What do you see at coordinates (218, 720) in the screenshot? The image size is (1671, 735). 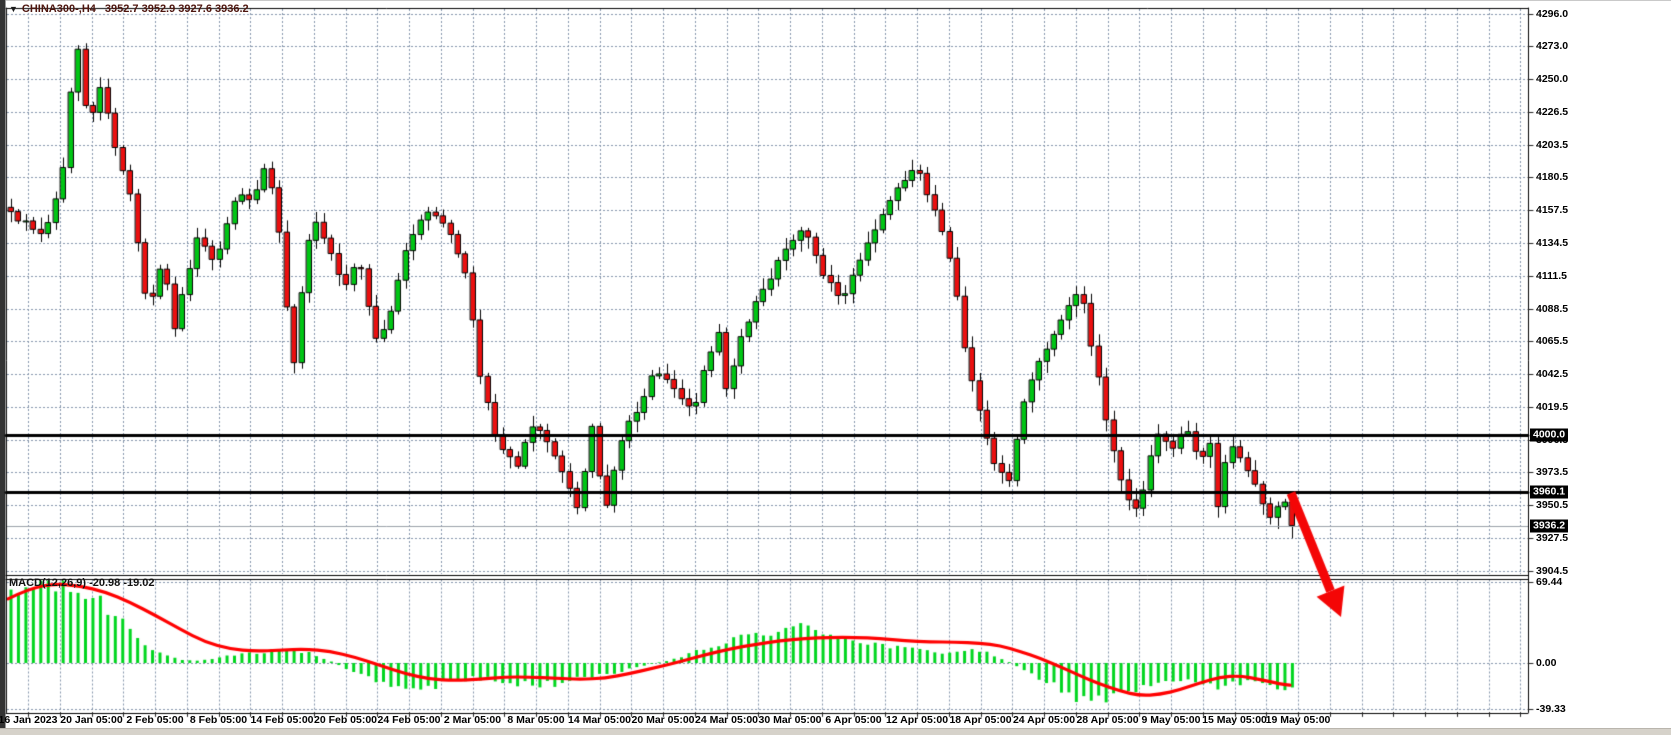 I see `time-axis-label: 8 Feb 05:00` at bounding box center [218, 720].